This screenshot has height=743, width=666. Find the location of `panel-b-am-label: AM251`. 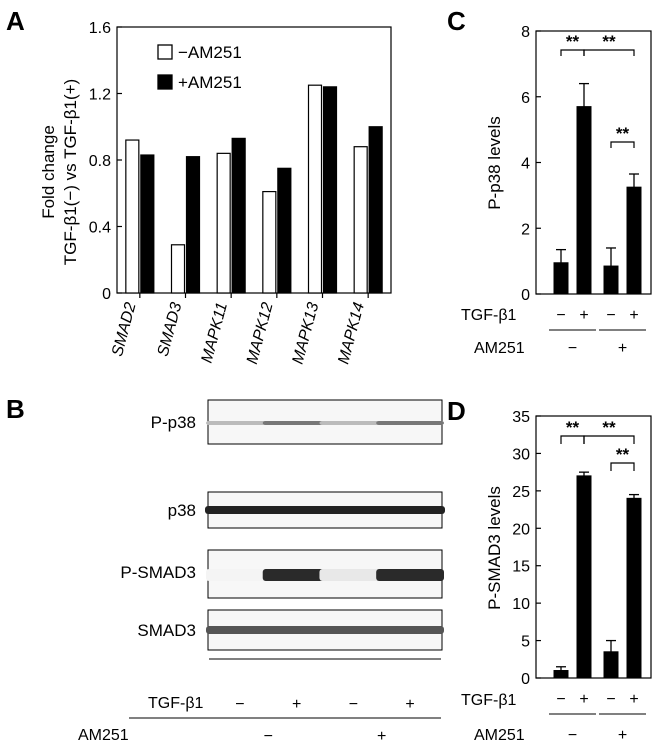

panel-b-am-label: AM251 is located at coordinates (103, 735).